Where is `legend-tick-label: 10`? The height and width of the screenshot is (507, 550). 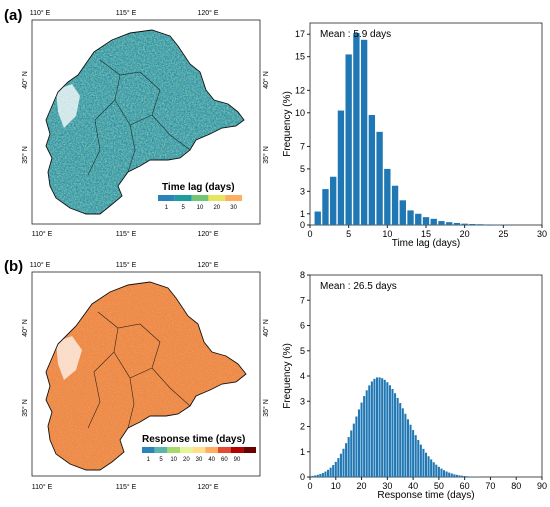 legend-tick-label: 10 is located at coordinates (200, 208).